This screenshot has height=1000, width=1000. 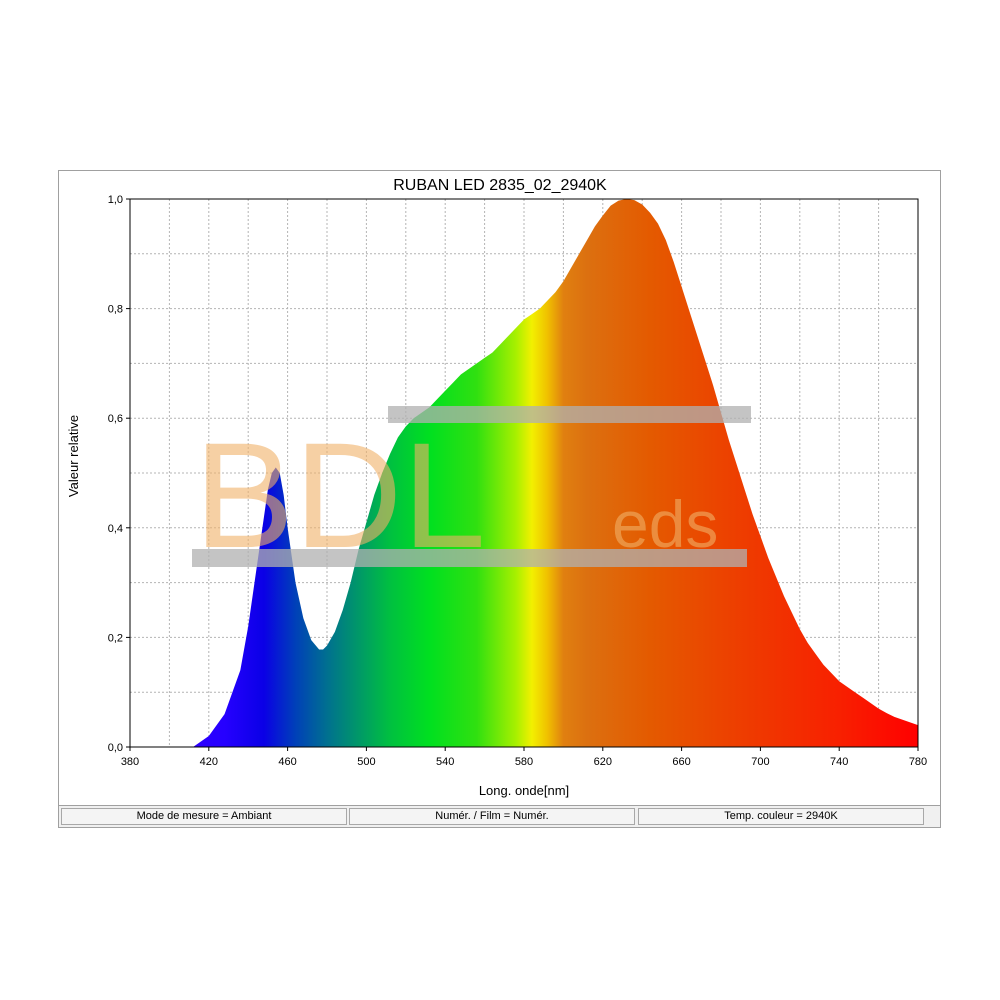 I want to click on x-tick-label: 420, so click(x=209, y=762).